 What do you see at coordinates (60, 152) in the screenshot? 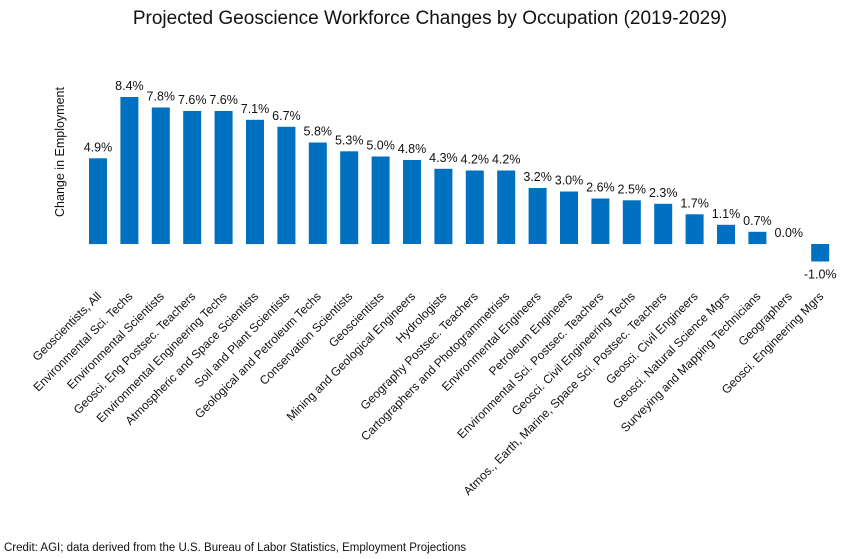
I see `y-axis-label: Change in Employment` at bounding box center [60, 152].